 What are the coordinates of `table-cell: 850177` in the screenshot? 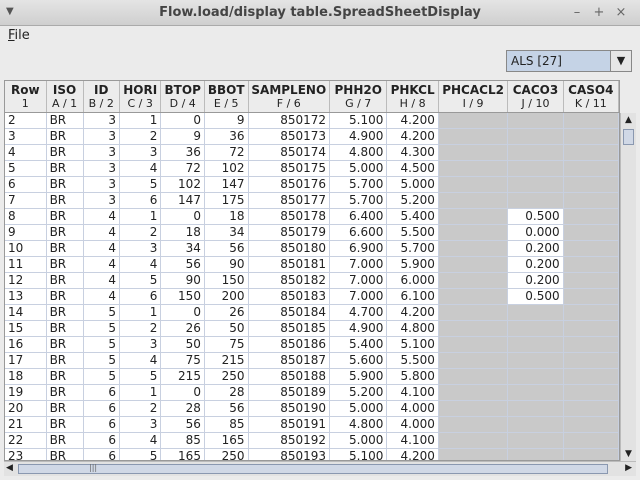 It's located at (289, 200).